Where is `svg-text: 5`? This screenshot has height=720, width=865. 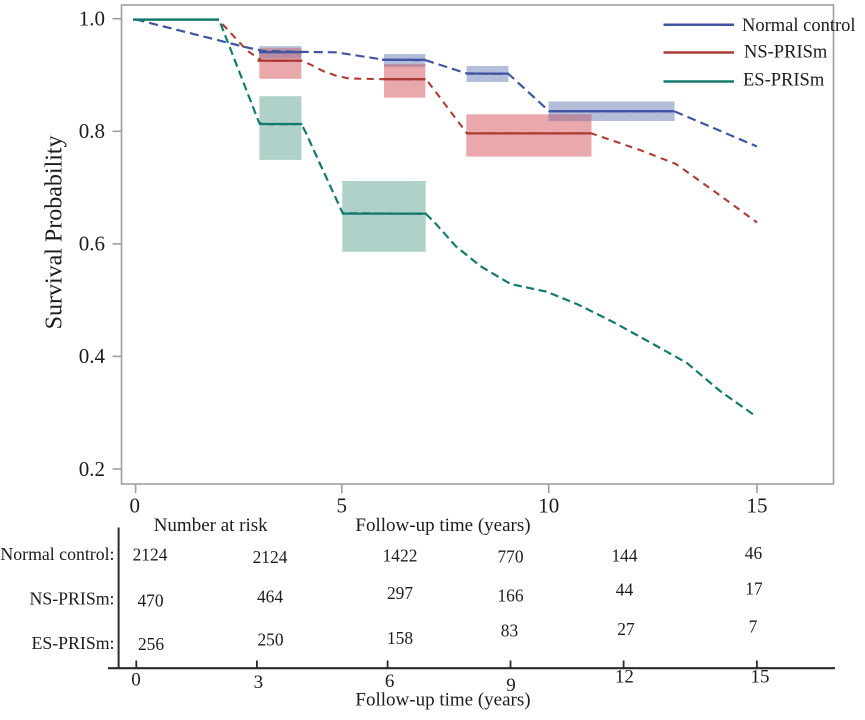 svg-text: 5 is located at coordinates (342, 506).